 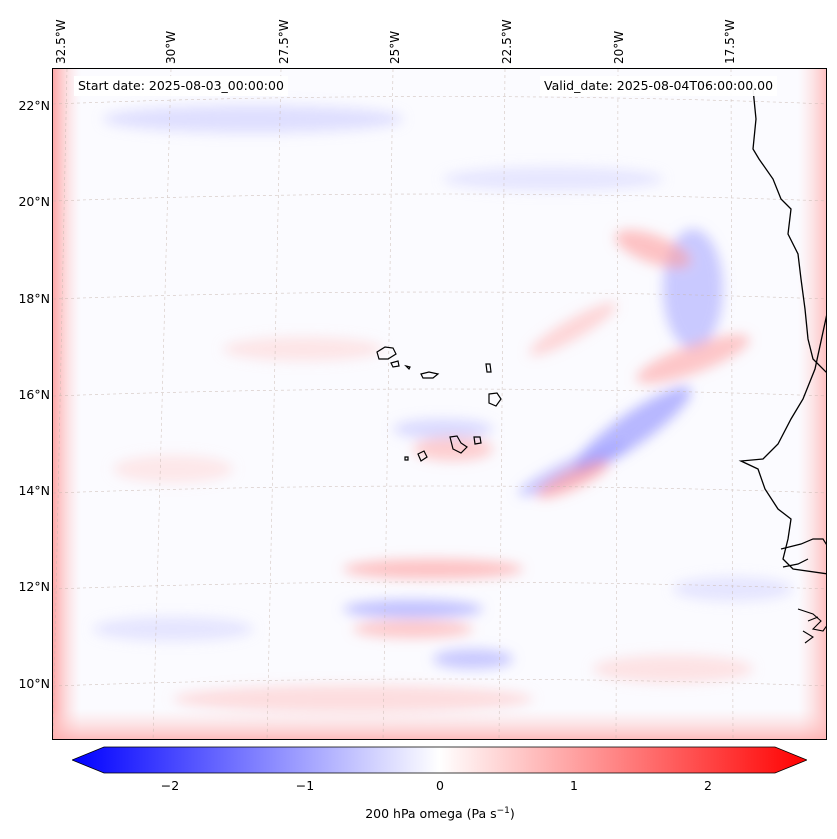 What do you see at coordinates (67, 404) in the screenshot?
I see `left-boundary-band` at bounding box center [67, 404].